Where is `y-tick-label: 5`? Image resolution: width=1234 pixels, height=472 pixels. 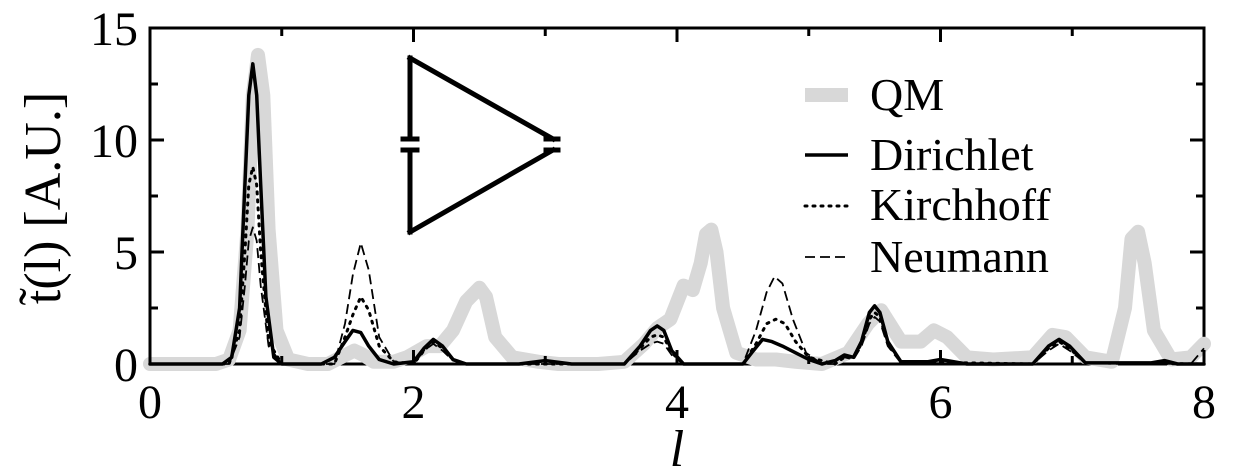 y-tick-label: 5 is located at coordinates (126, 253).